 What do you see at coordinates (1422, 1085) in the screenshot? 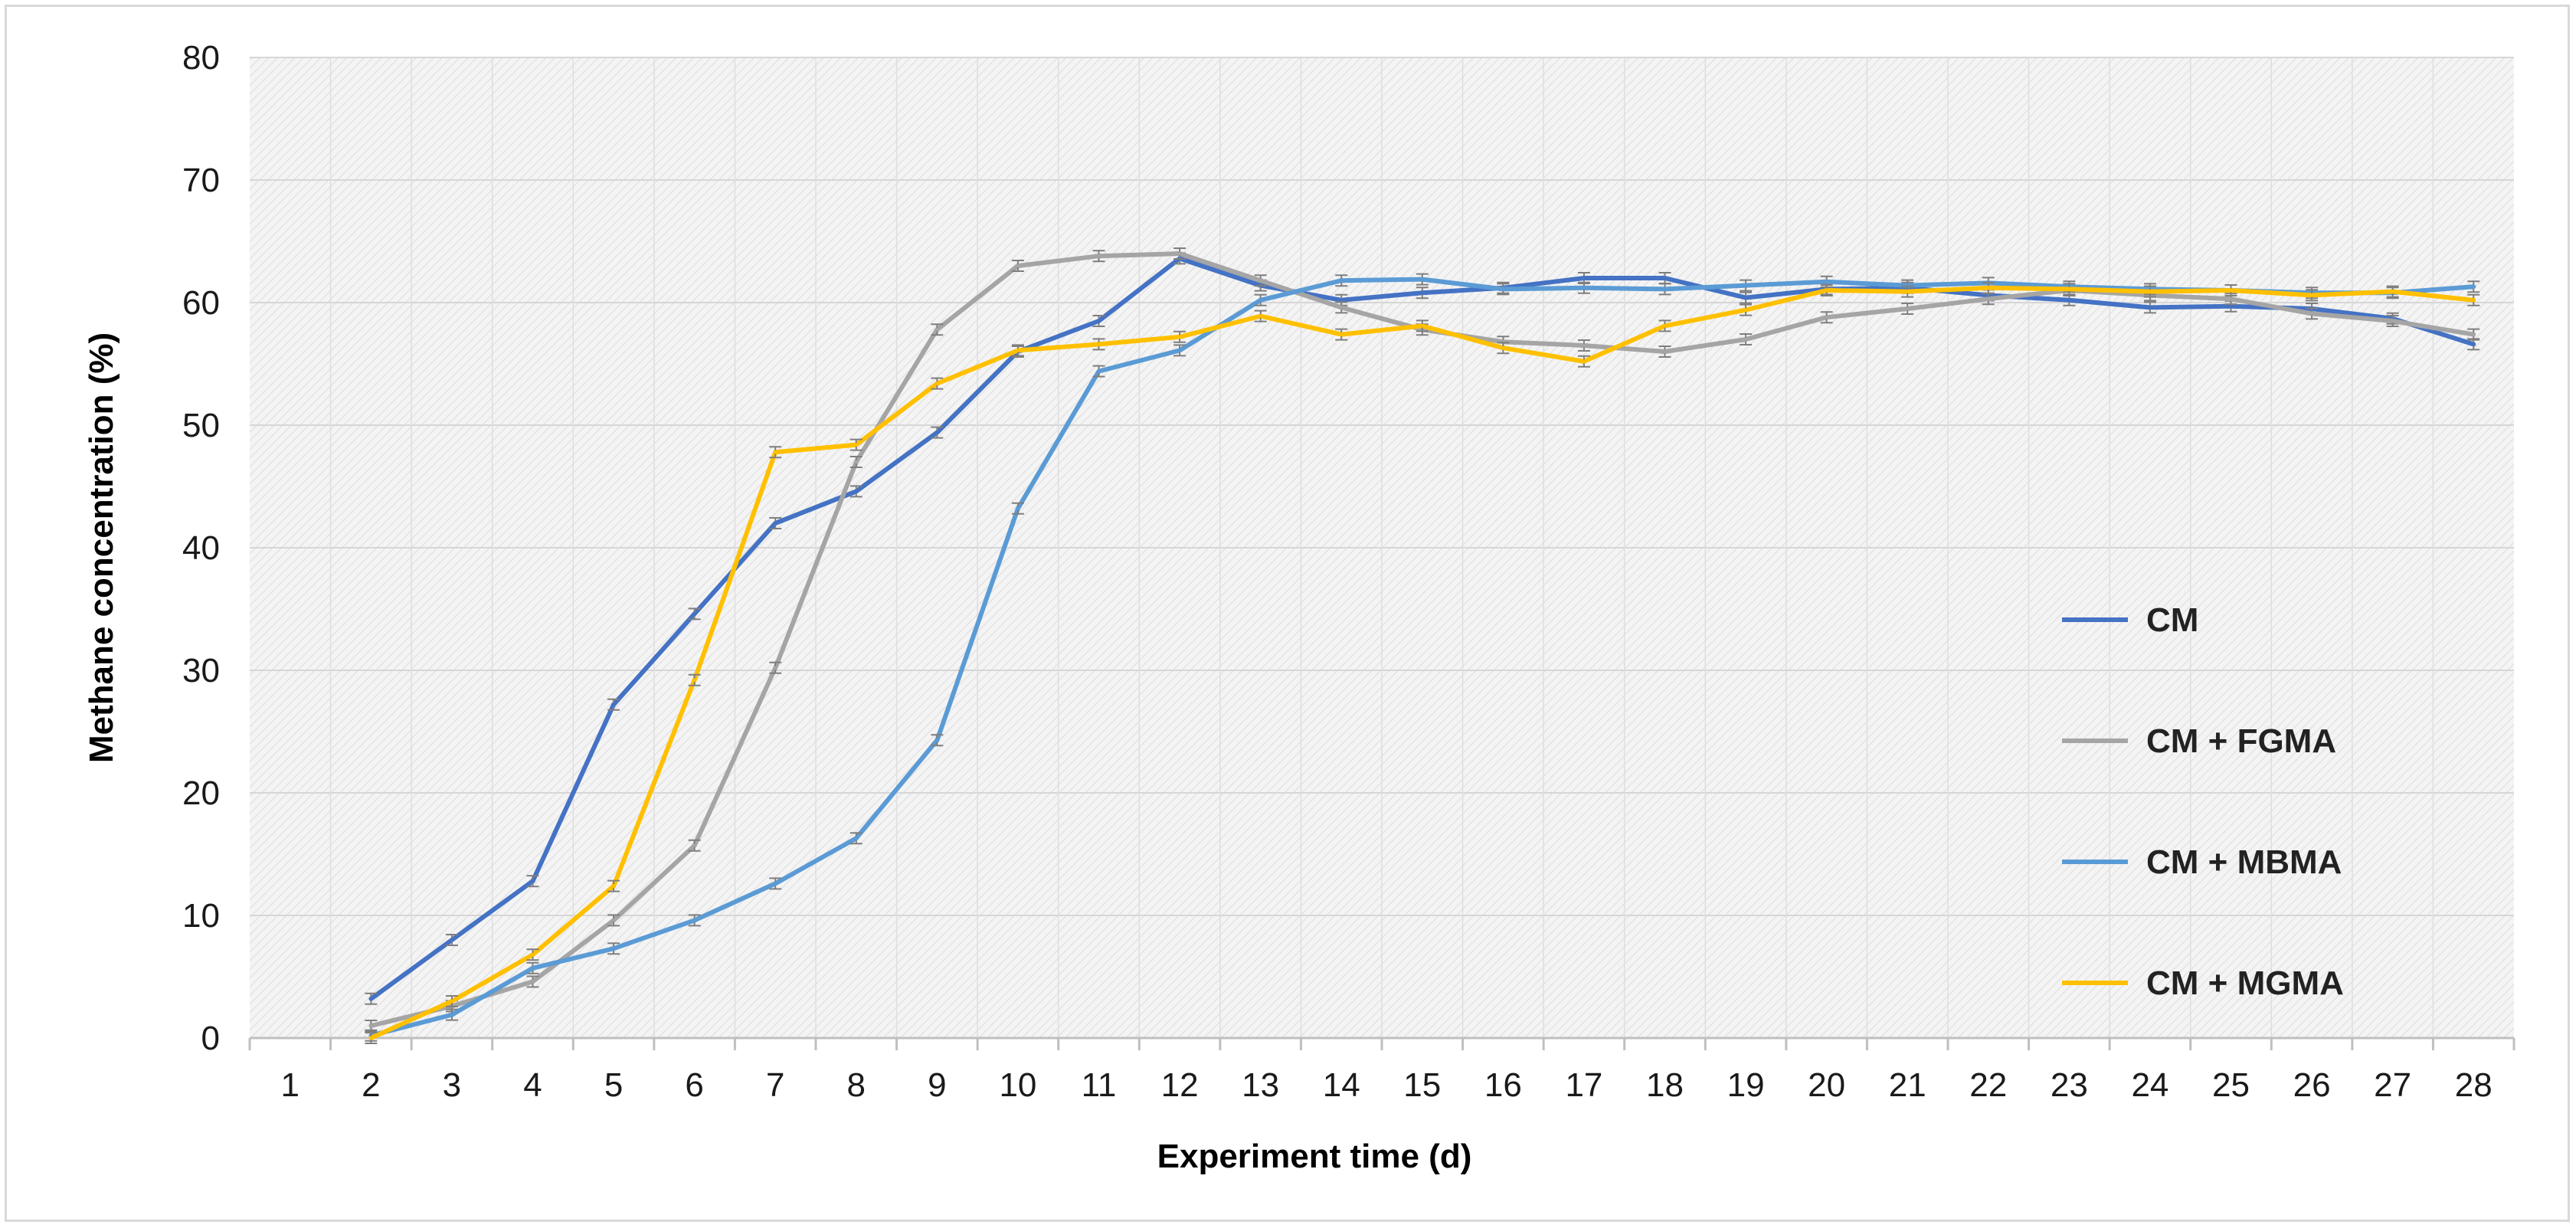
I see `x-tick-label: 15` at bounding box center [1422, 1085].